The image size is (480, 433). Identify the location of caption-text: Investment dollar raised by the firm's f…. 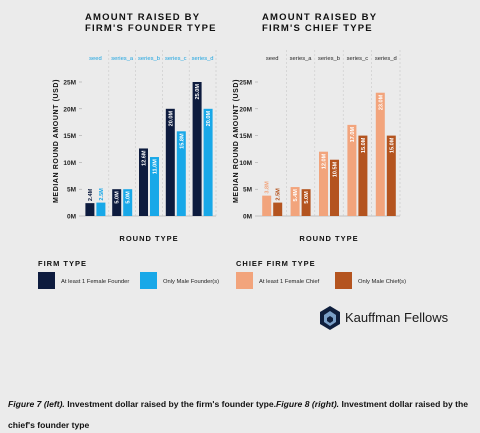
(172, 404).